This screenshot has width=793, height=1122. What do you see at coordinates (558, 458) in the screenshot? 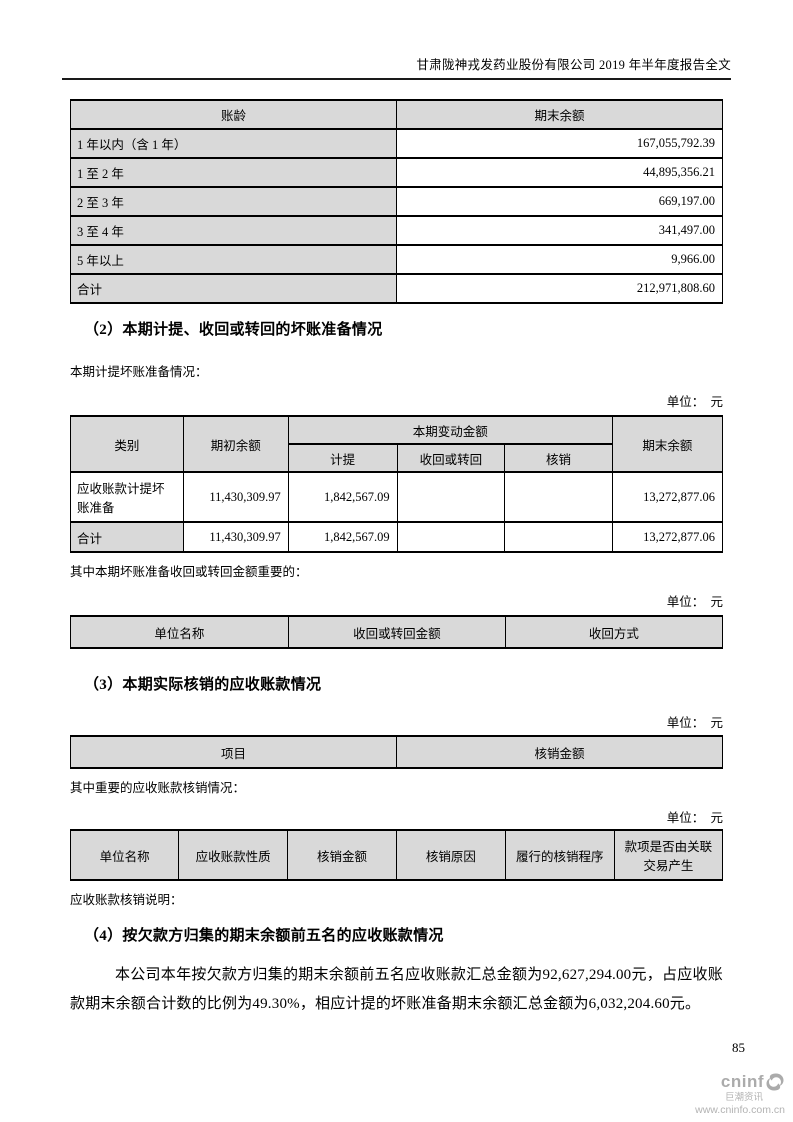
I see `writeoff-column-header: 核销` at bounding box center [558, 458].